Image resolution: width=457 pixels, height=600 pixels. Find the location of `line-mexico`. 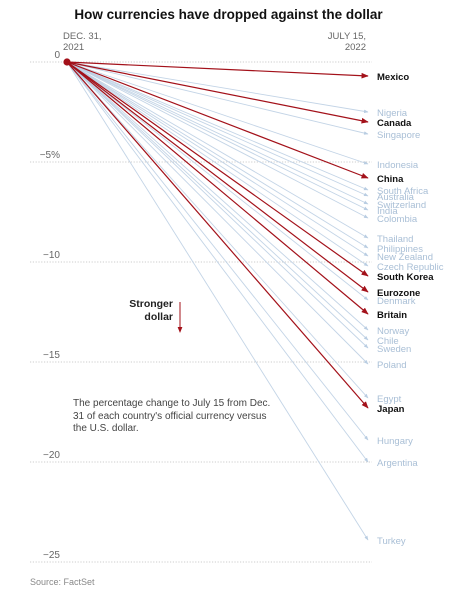

line-mexico is located at coordinates (217, 70).